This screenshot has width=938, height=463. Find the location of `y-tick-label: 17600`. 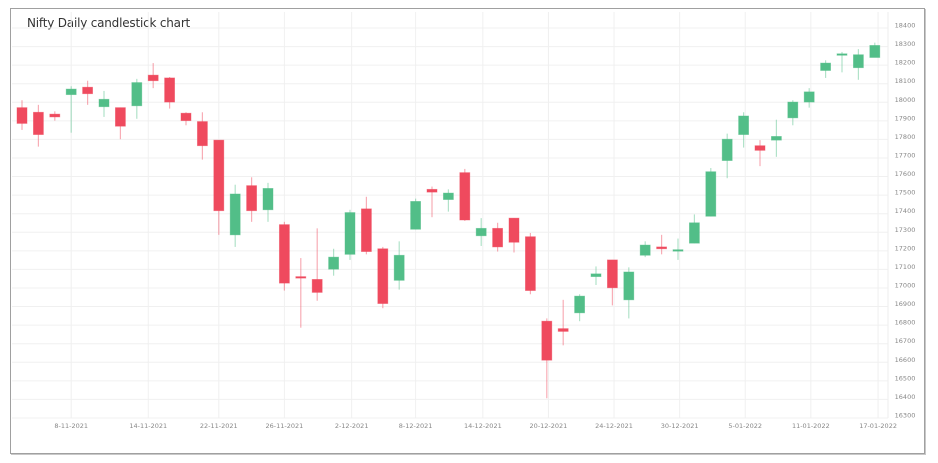

y-tick-label: 17600 is located at coordinates (905, 174).